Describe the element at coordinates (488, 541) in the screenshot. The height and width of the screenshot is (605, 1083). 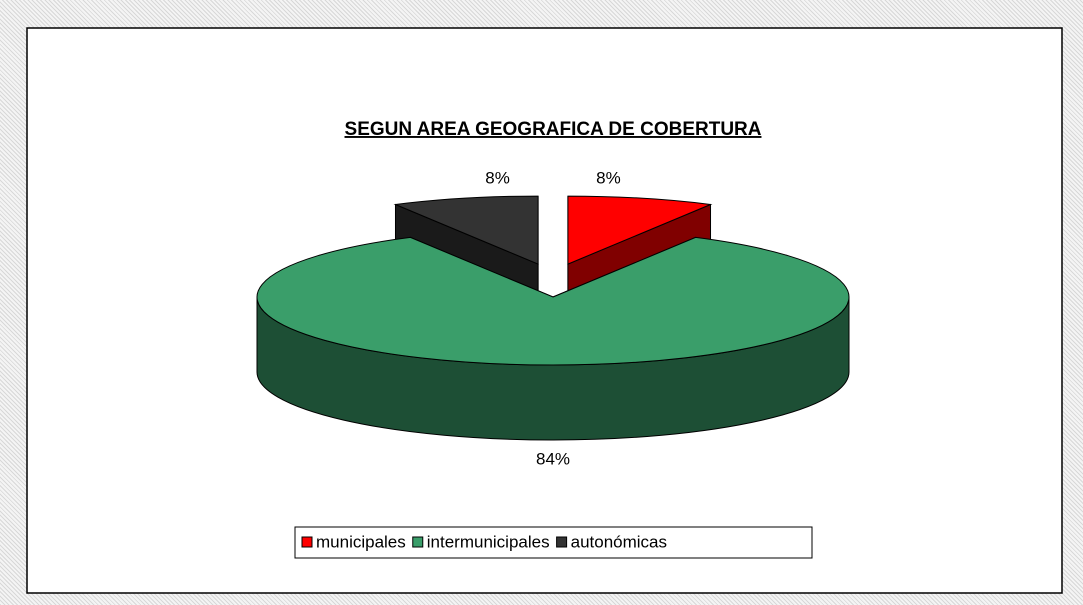
I see `legend-label: intermunicipales` at that location.